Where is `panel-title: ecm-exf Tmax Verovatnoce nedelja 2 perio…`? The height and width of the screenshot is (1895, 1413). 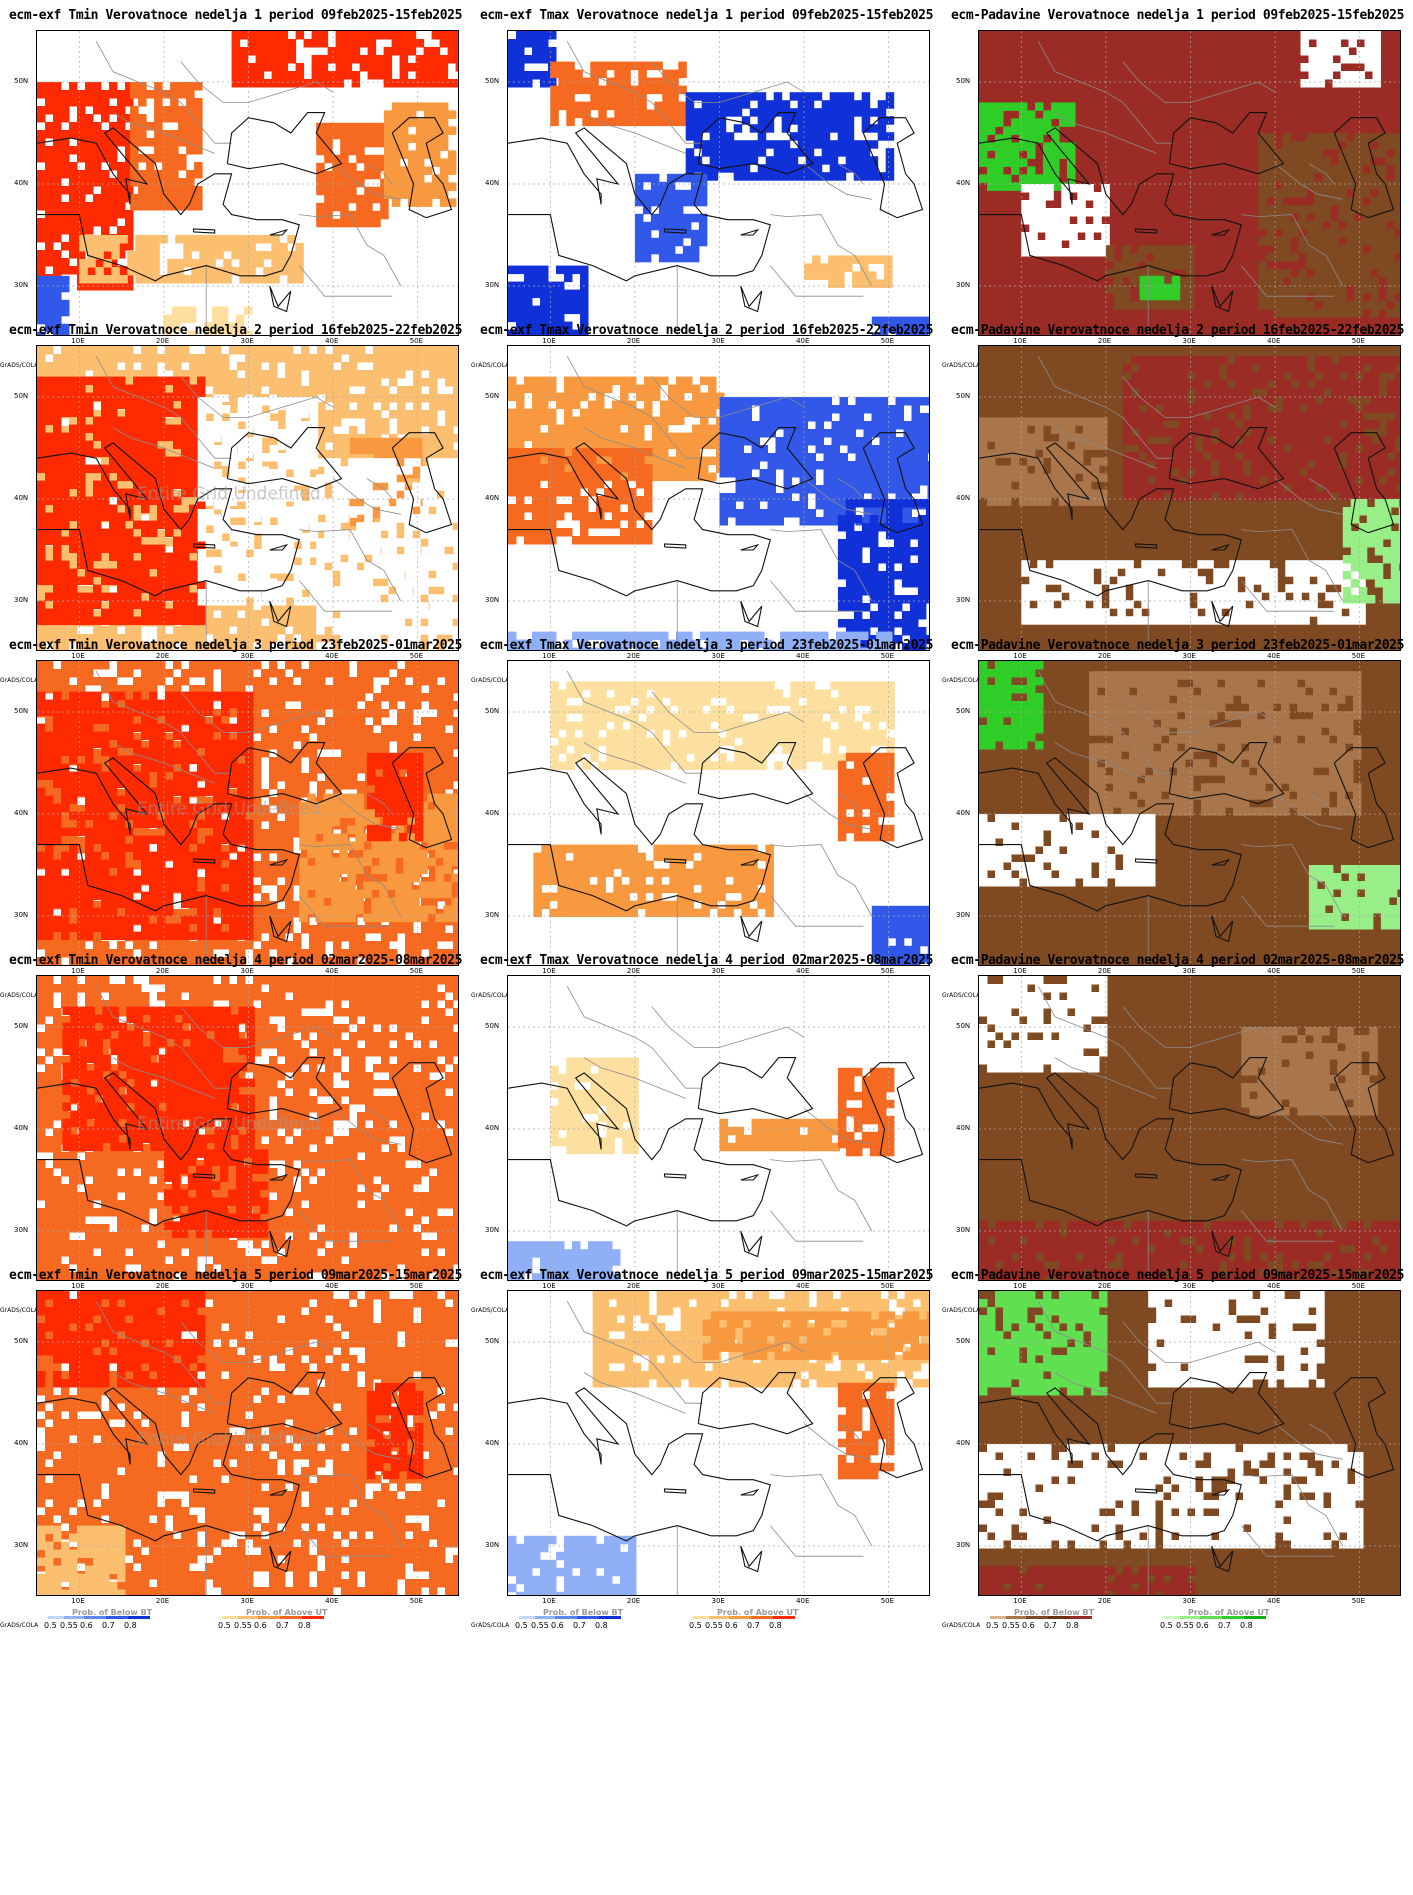 panel-title: ecm-exf Tmax Verovatnoce nedelja 2 perio… is located at coordinates (706, 330).